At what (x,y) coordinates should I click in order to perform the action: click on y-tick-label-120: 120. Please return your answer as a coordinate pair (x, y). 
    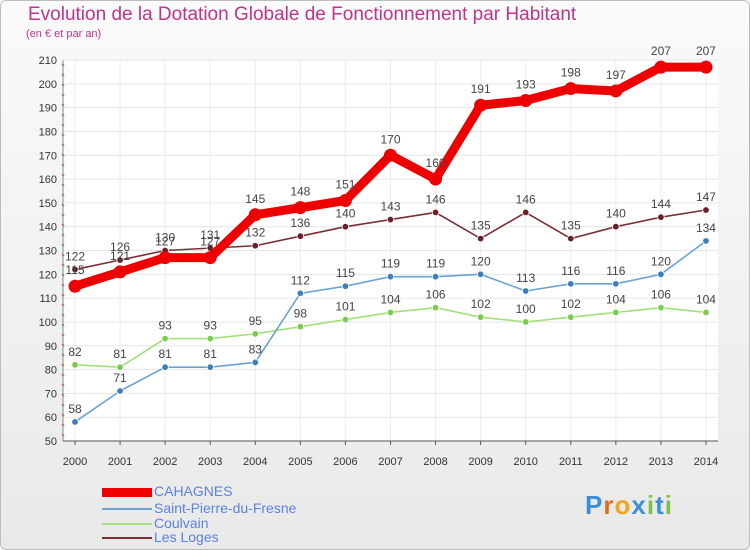
    Looking at the image, I should click on (48, 275).